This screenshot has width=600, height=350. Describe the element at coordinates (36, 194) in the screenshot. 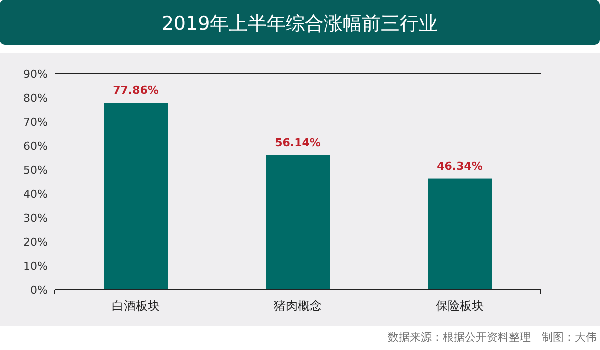

I see `y-tick-label: 40%` at that location.